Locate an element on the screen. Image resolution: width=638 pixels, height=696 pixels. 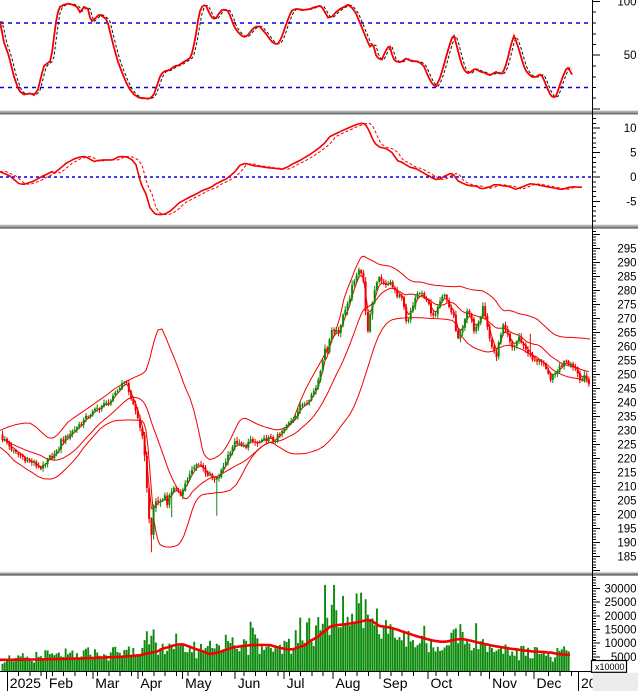
svg-text: 295 is located at coordinates (626, 249).